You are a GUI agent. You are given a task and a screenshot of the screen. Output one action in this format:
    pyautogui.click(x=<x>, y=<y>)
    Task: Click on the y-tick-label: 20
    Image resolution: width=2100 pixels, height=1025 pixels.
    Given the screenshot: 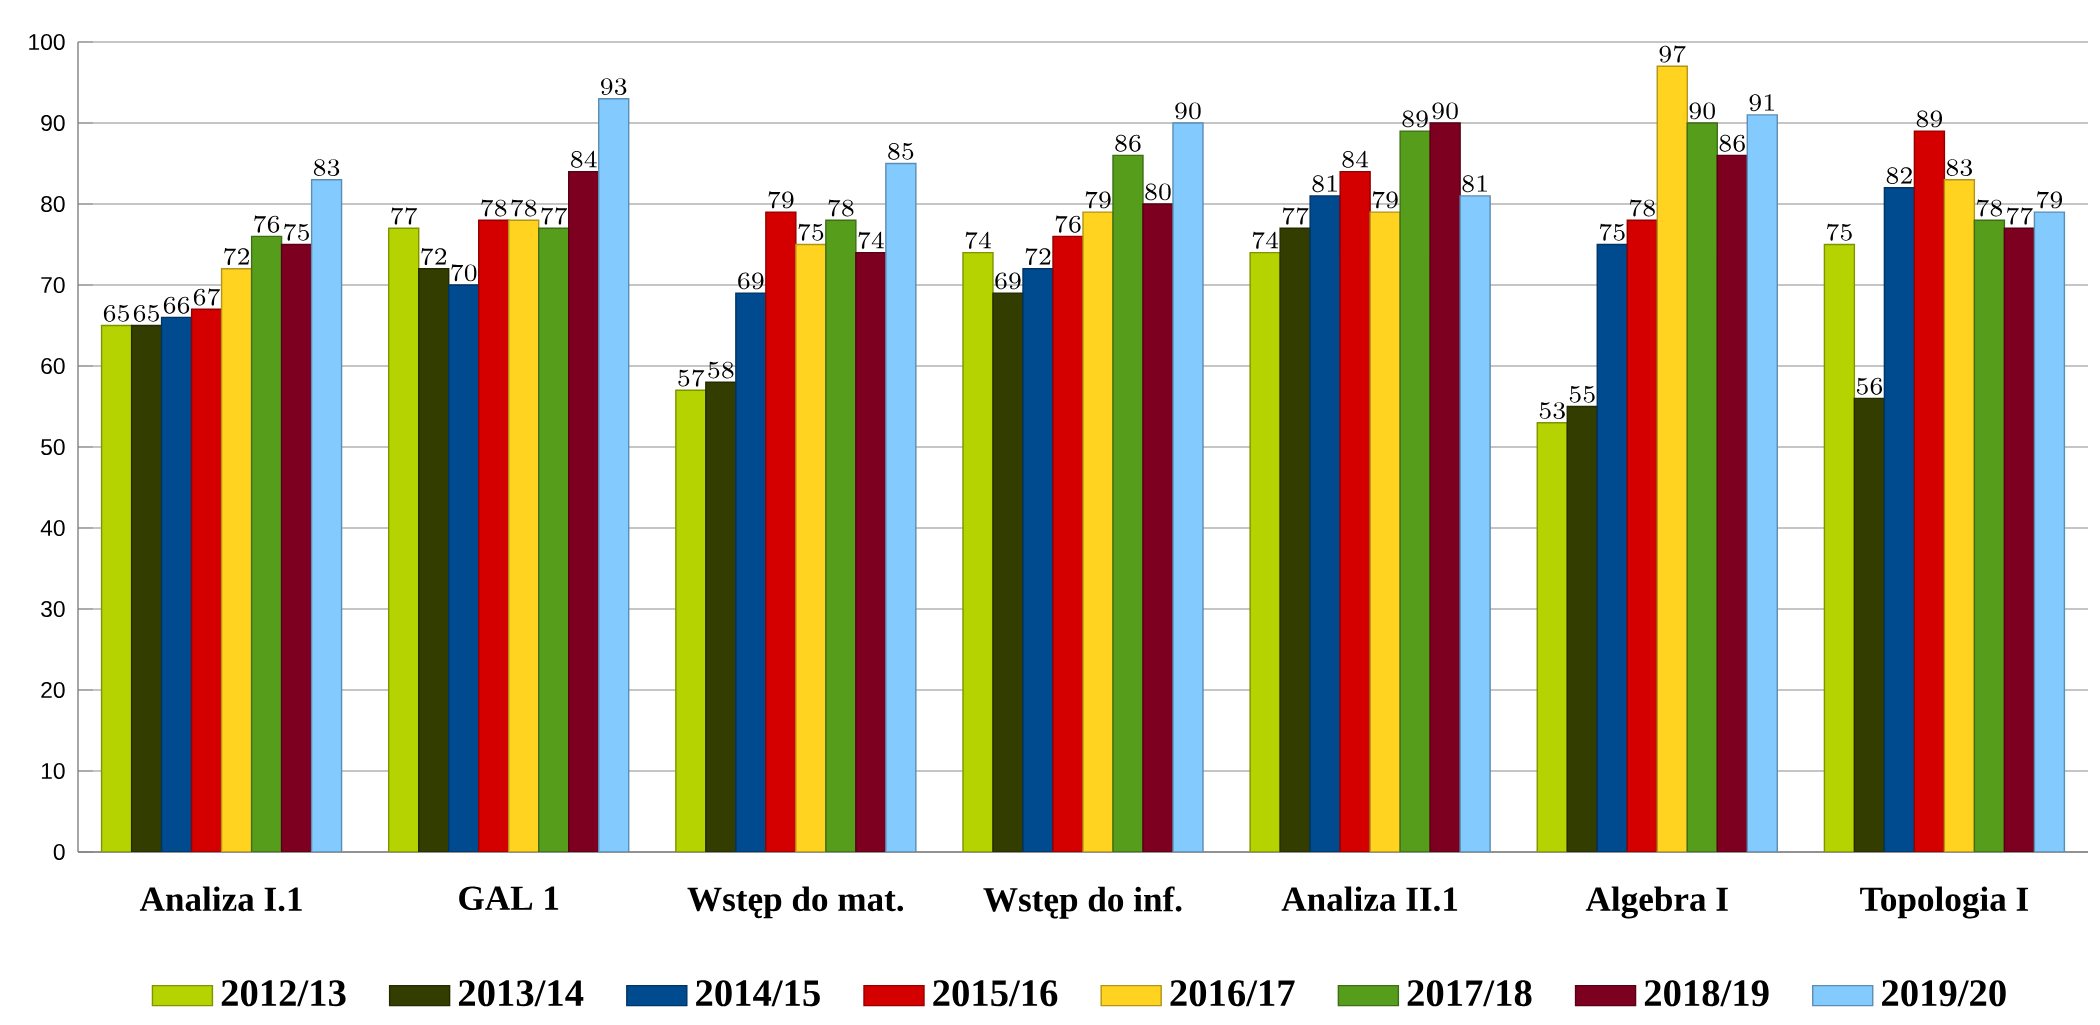 What is the action you would take?
    pyautogui.click(x=53, y=690)
    